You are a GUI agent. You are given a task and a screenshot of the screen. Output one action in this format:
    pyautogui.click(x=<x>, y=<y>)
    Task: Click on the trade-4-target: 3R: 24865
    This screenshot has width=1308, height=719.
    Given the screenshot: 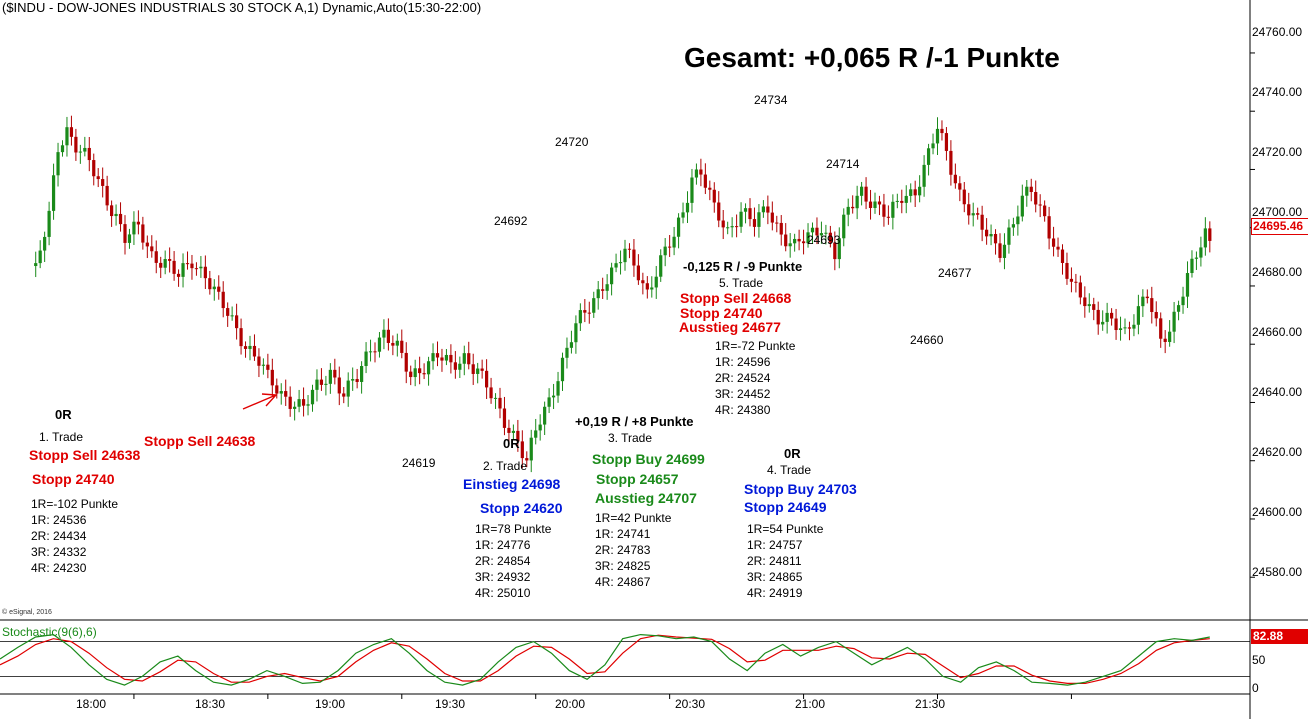 What is the action you would take?
    pyautogui.click(x=775, y=577)
    